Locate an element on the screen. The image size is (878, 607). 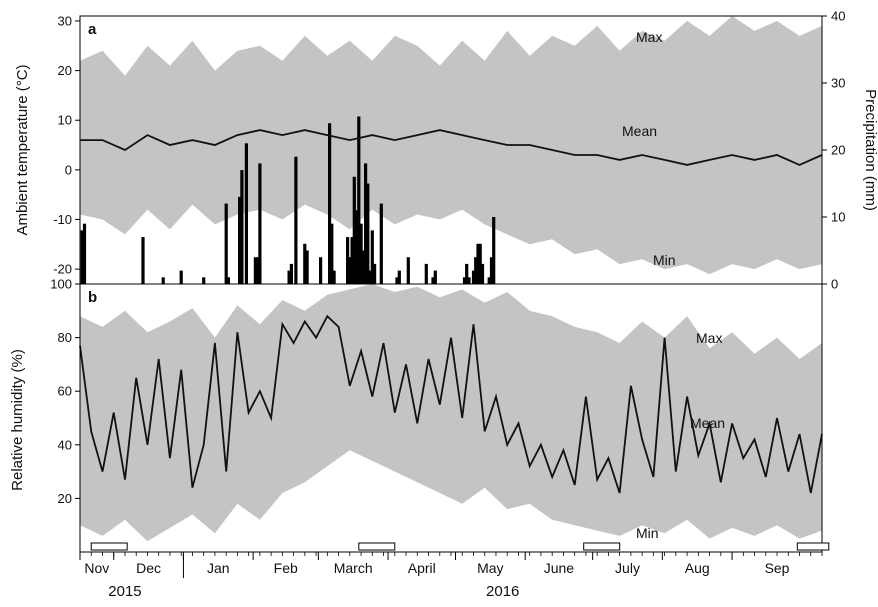
month-label: Feb is located at coordinates (286, 568).